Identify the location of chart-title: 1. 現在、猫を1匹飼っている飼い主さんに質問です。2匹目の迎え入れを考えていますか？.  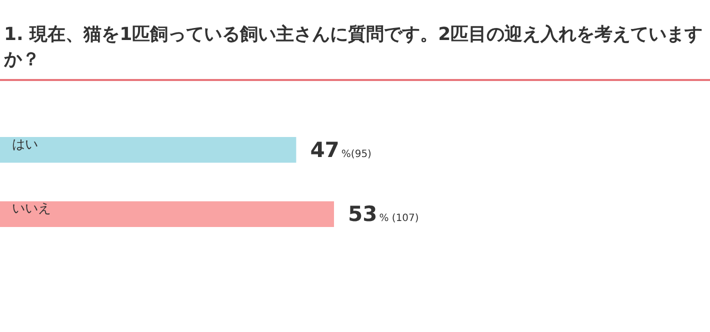
(353, 47).